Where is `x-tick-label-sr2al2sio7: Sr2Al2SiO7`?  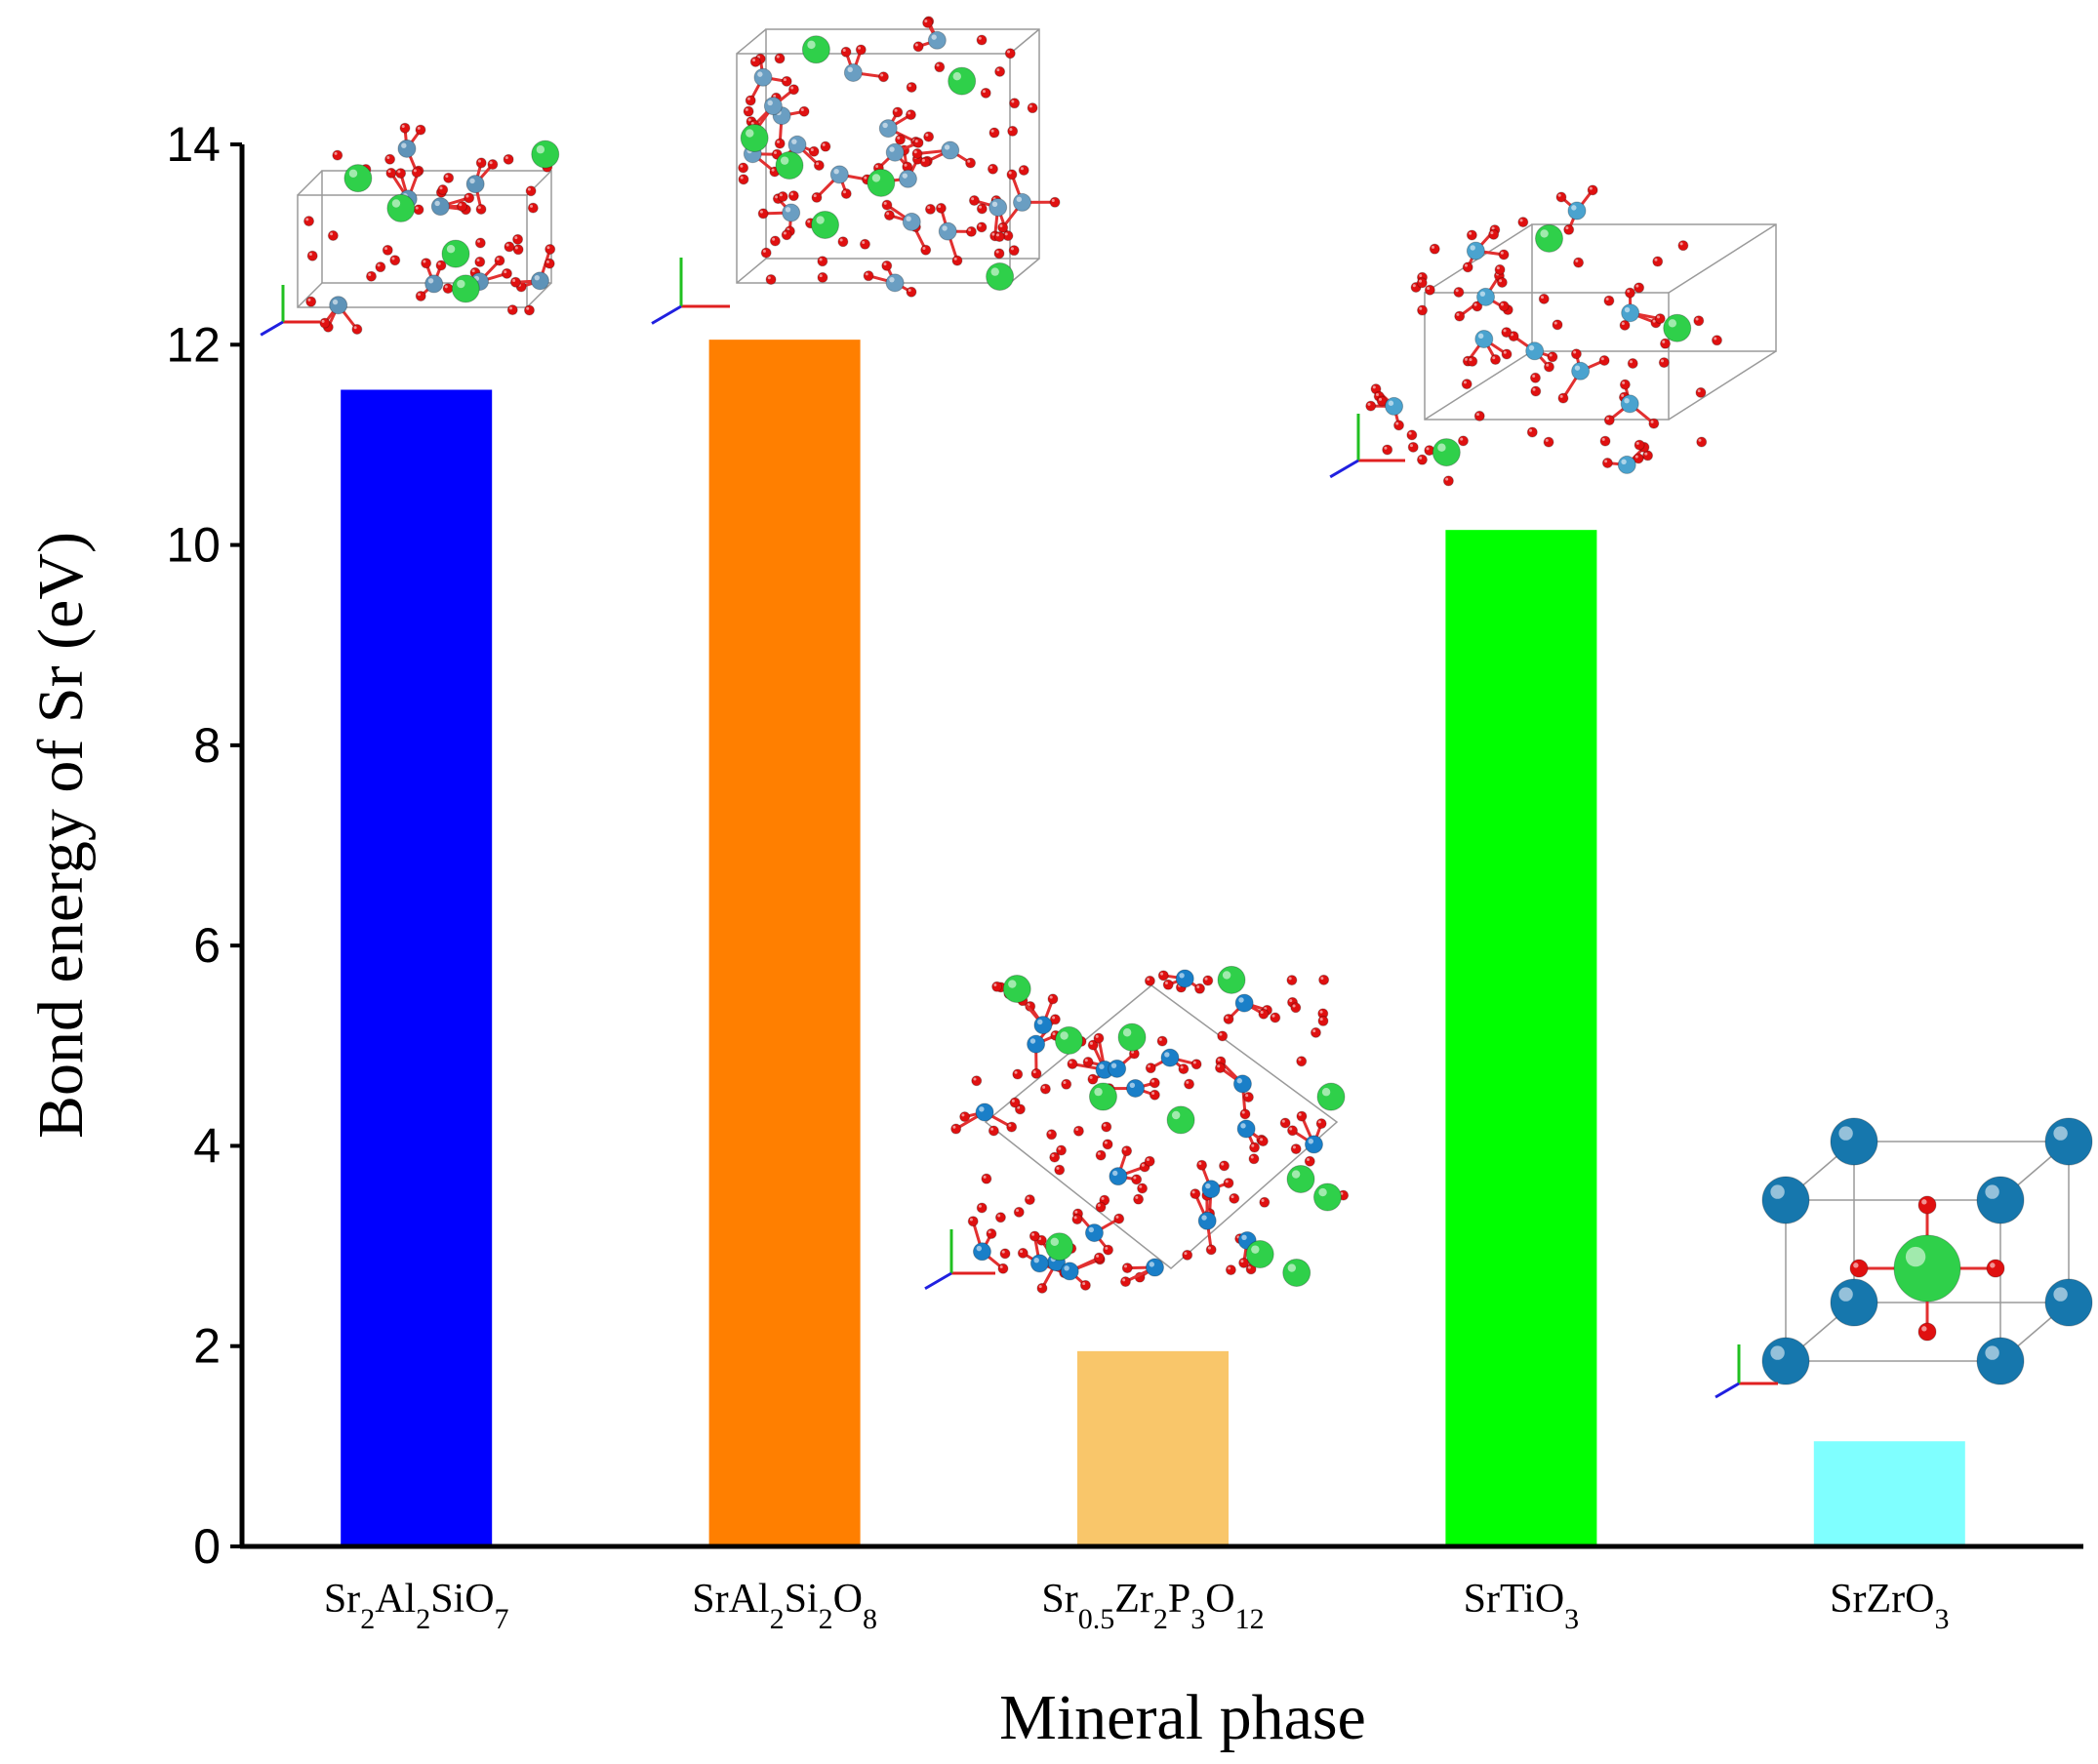
x-tick-label-sr2al2sio7: Sr2Al2SiO7 is located at coordinates (416, 1606).